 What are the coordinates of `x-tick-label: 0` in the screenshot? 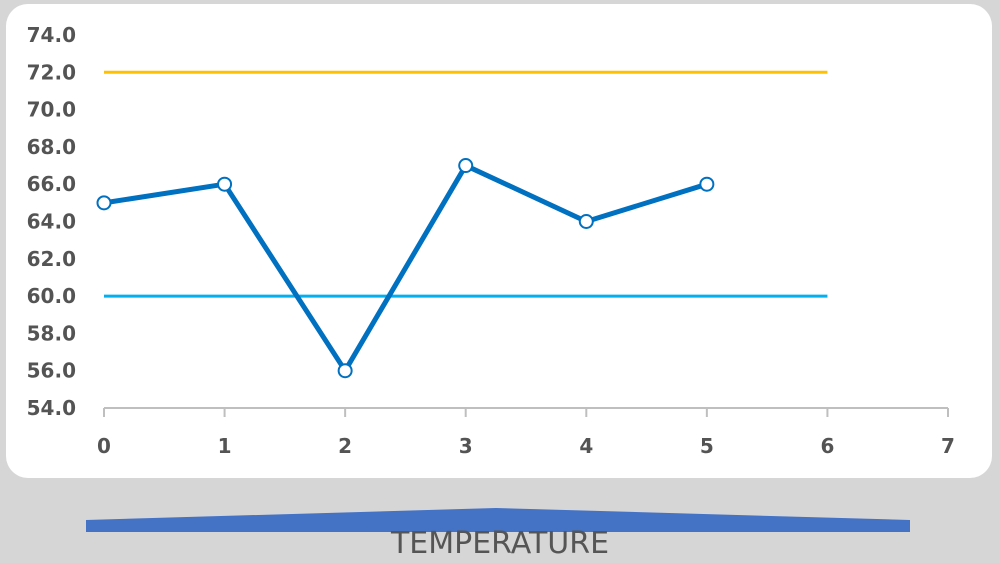 It's located at (104, 446).